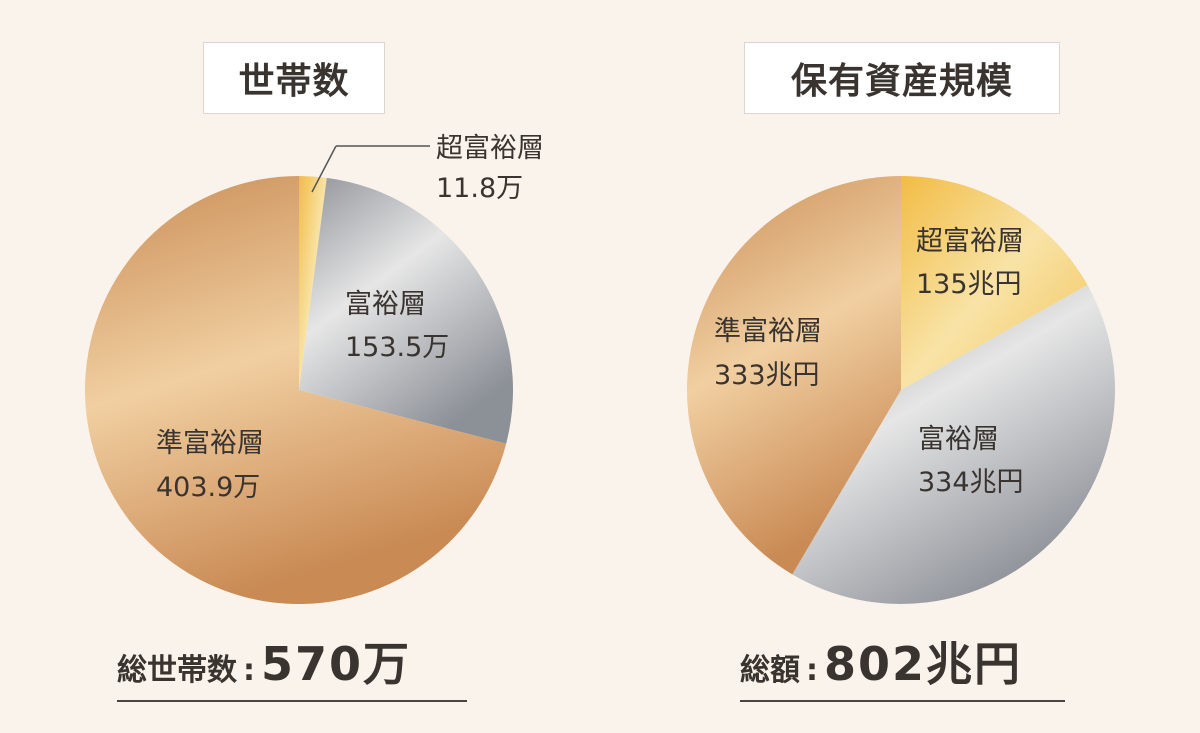 The width and height of the screenshot is (1200, 733). I want to click on label-wealthy-value: 153.5万, so click(397, 347).